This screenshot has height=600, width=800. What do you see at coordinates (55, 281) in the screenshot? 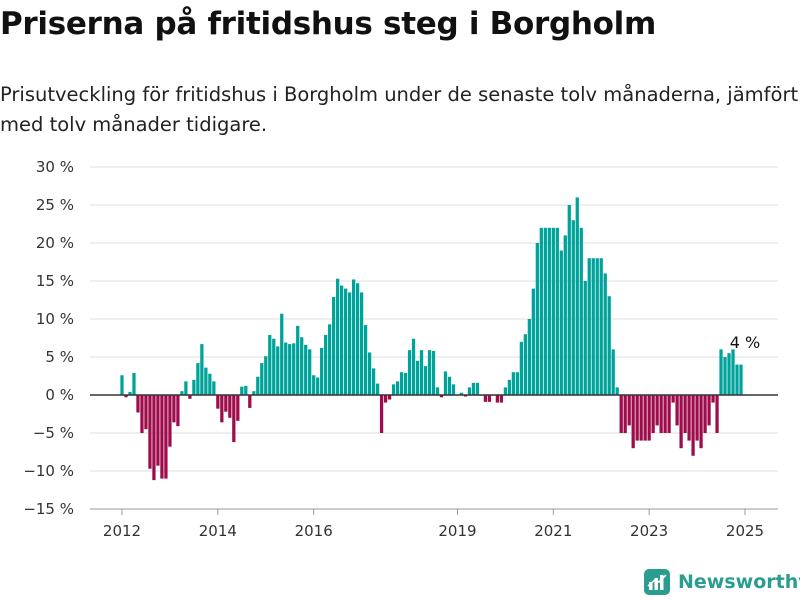
I see `y-tick-label: 15 %` at bounding box center [55, 281].